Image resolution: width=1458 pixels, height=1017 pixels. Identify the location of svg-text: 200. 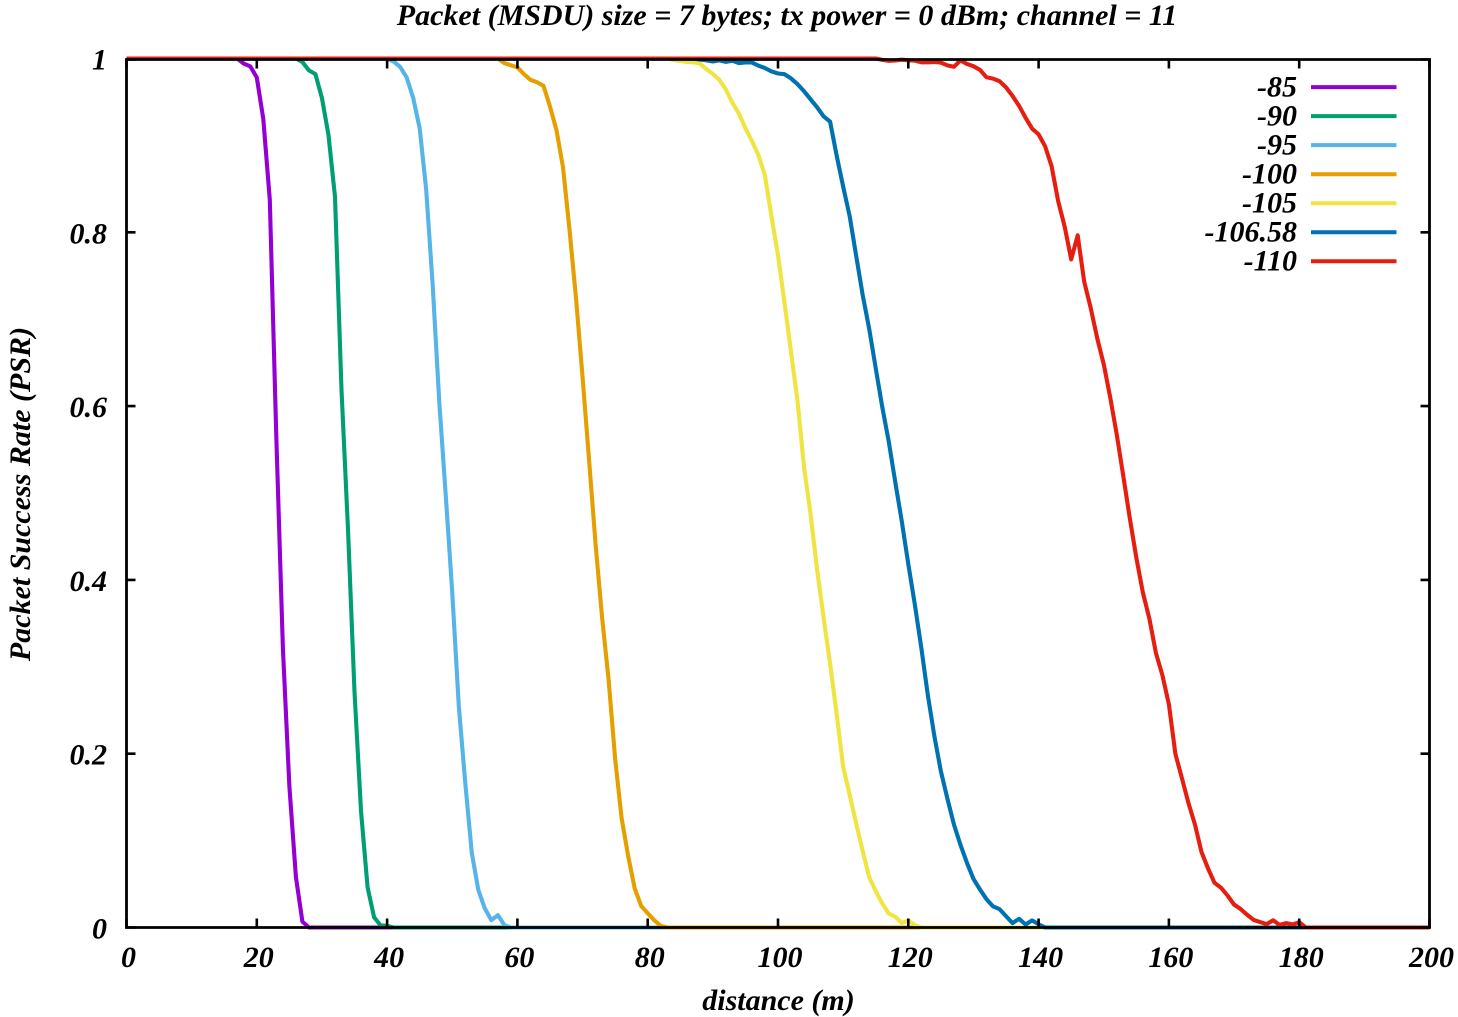
(1431, 957).